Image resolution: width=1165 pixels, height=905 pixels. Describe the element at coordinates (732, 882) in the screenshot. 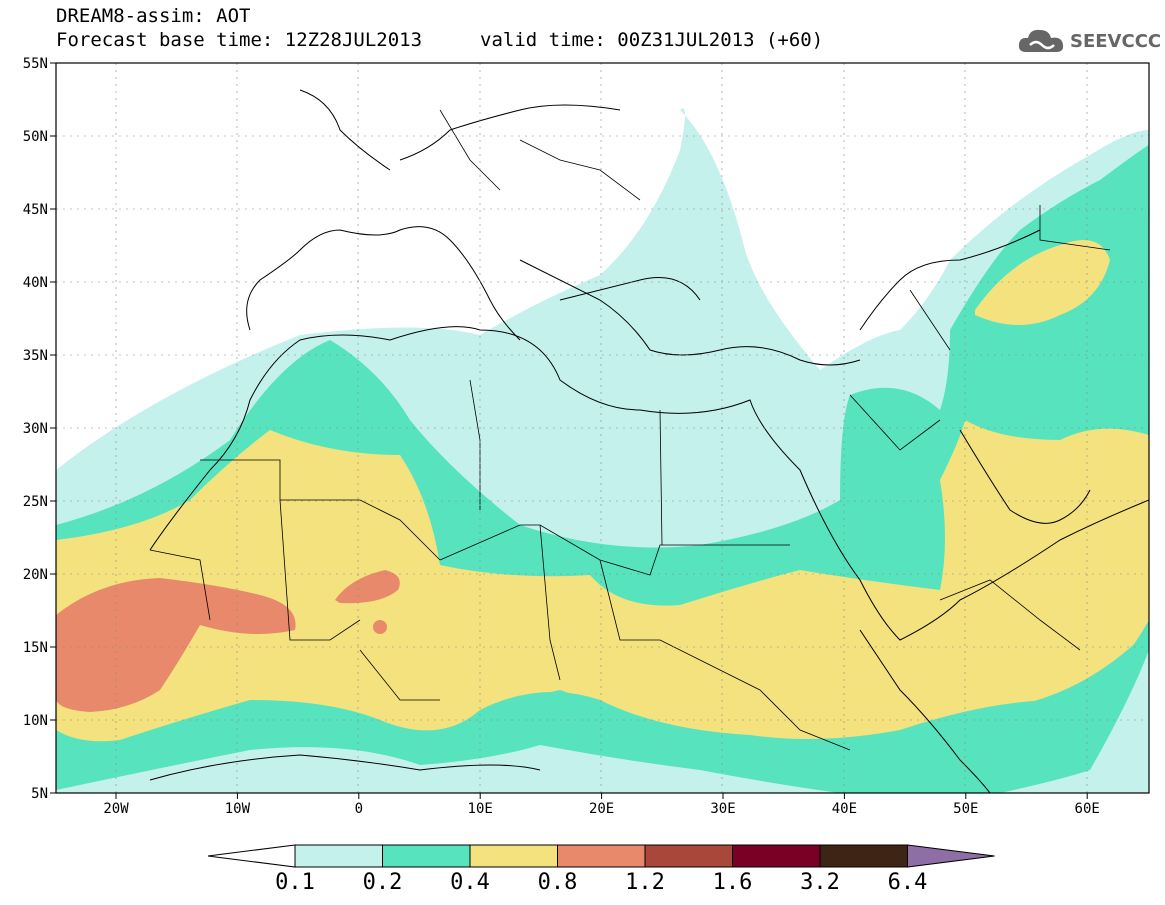

I see `colorbar-label: 1.6` at that location.